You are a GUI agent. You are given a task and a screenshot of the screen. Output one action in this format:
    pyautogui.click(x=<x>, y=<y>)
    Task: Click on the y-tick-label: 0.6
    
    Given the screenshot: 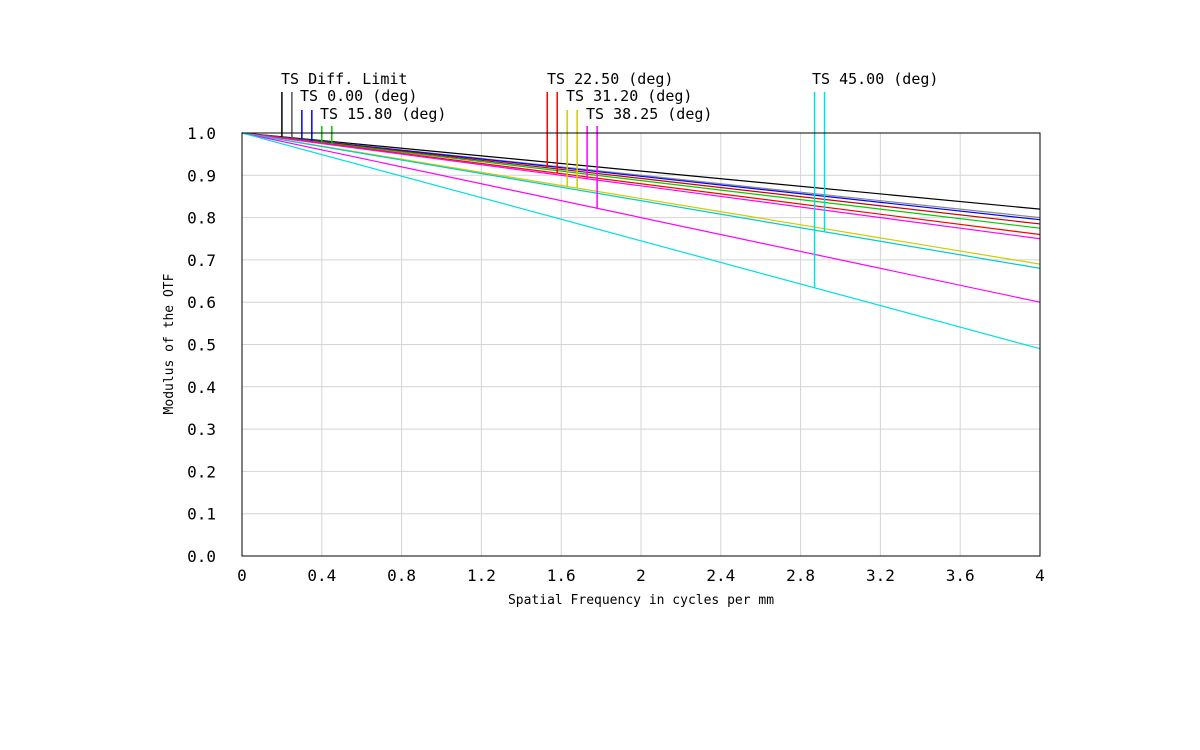 What is the action you would take?
    pyautogui.click(x=201, y=302)
    